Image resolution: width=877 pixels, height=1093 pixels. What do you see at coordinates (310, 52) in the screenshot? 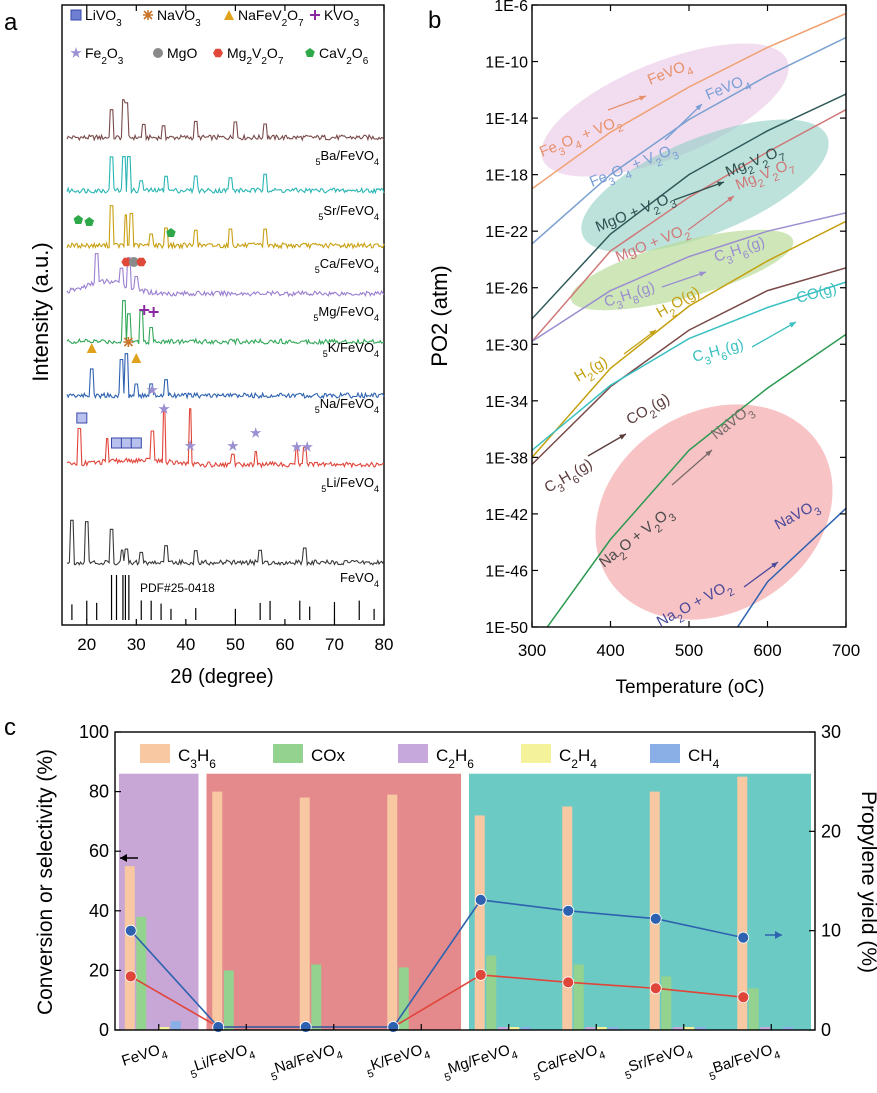
I see `marker-pentagon` at bounding box center [310, 52].